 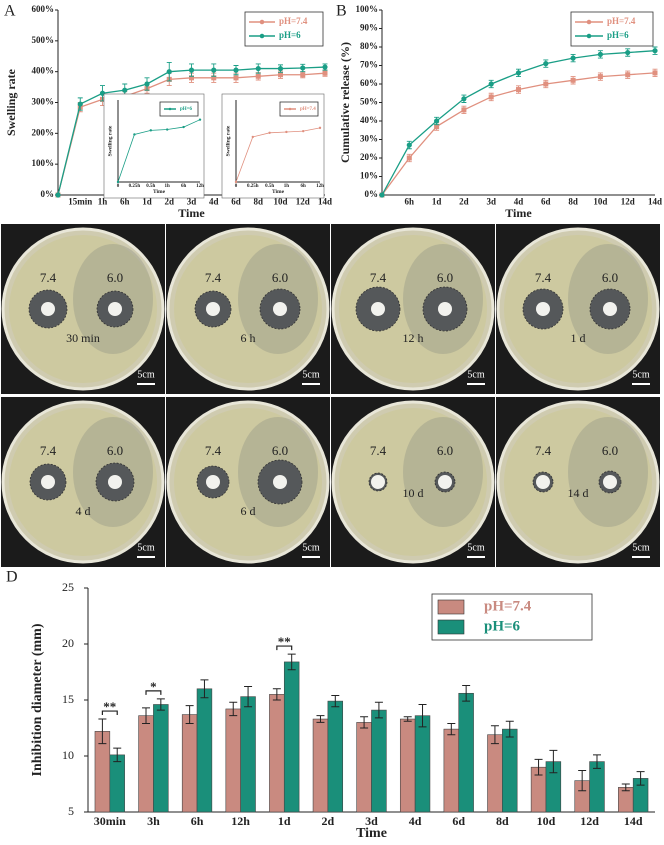 What do you see at coordinates (80, 201) in the screenshot?
I see `x-tick-label: 15min` at bounding box center [80, 201].